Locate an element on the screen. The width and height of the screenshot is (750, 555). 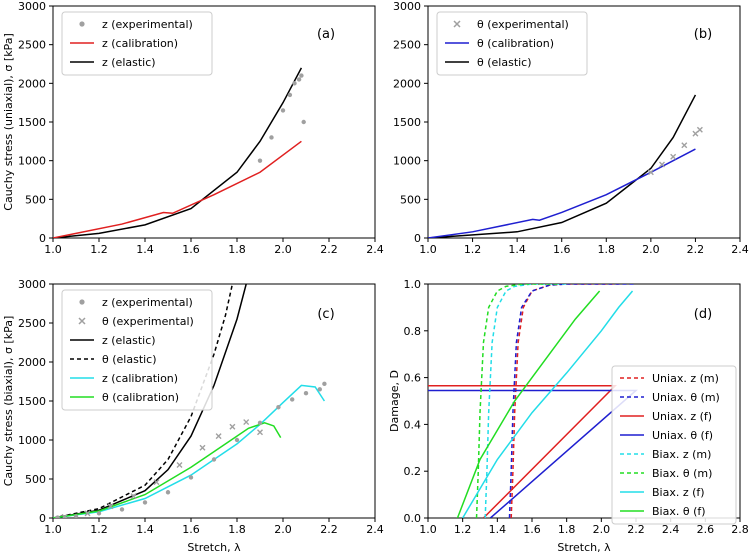
x-tick-label: 2.4 is located at coordinates (671, 529).